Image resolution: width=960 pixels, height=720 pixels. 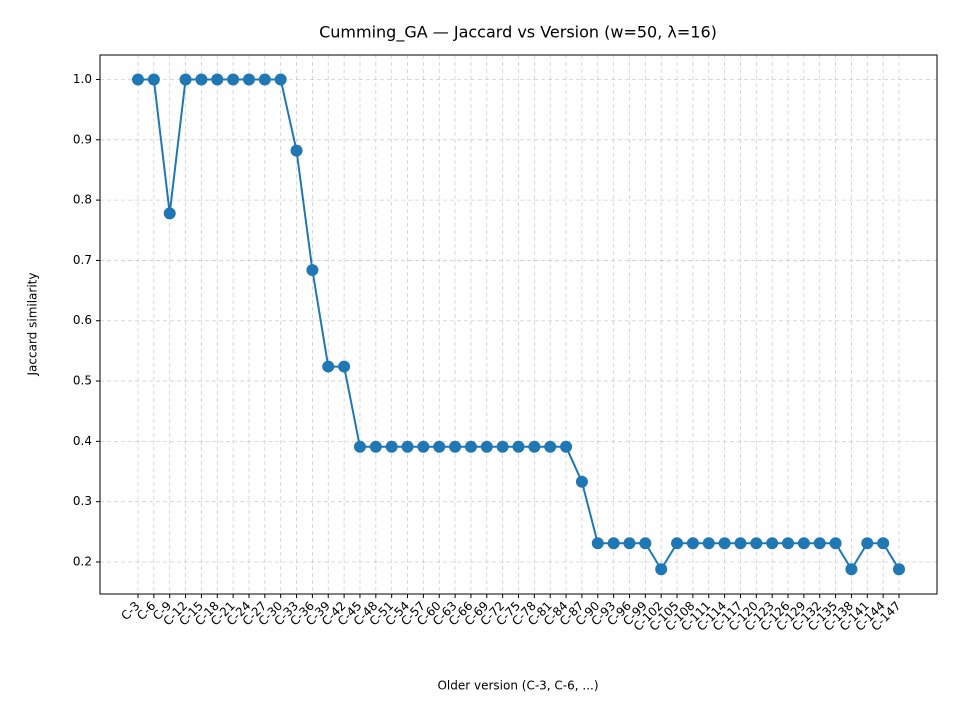 What do you see at coordinates (82, 441) in the screenshot?
I see `y-tick-label: 0.4` at bounding box center [82, 441].